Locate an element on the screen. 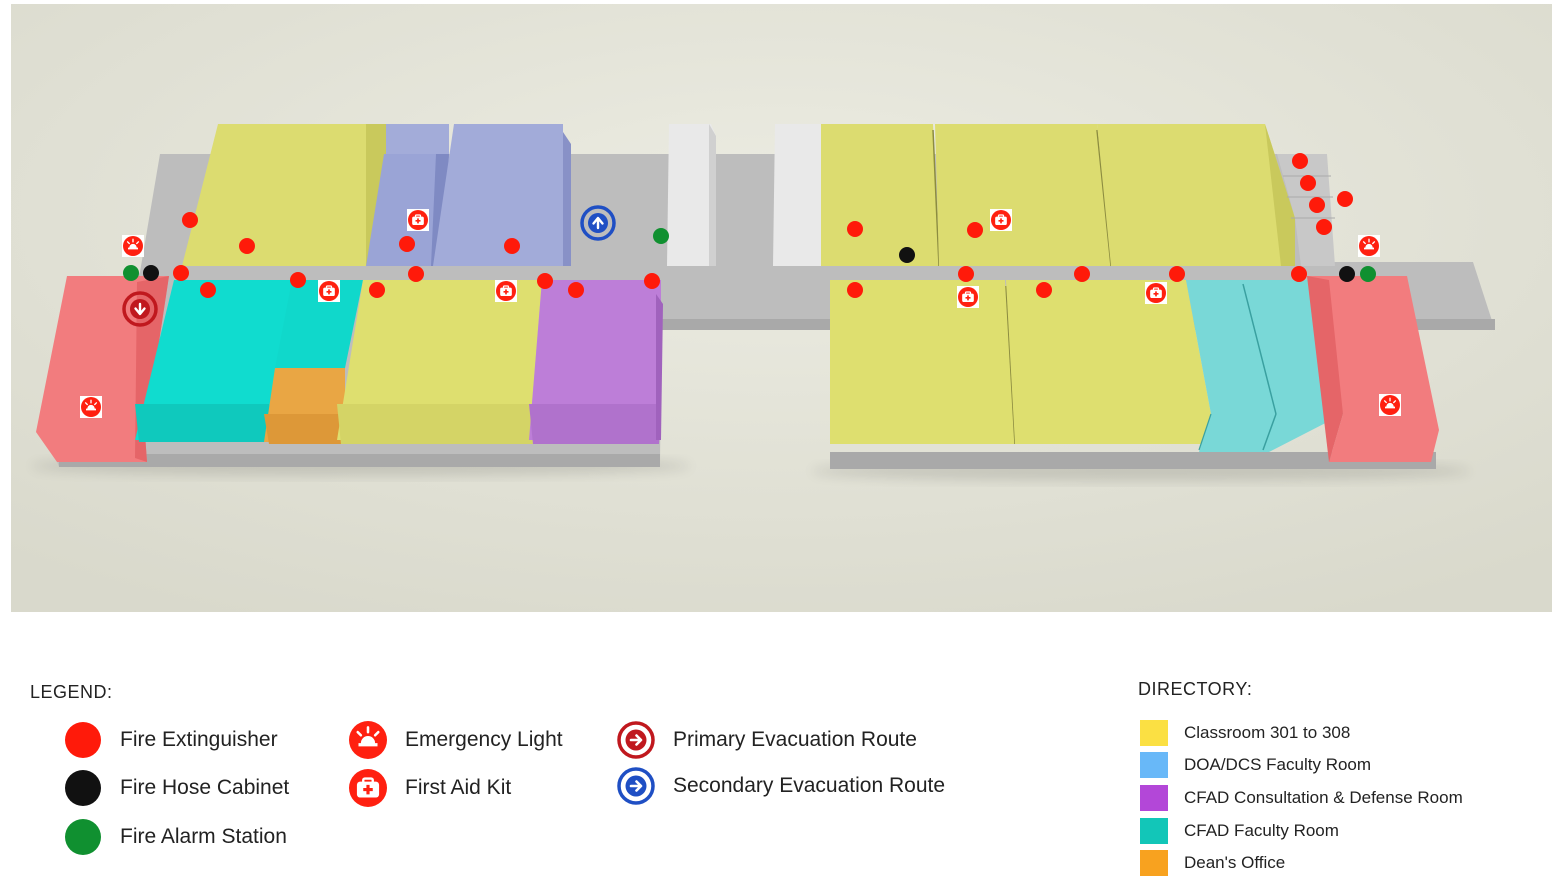 This screenshot has height=884, width=1559. faculty-room-back-b is located at coordinates (502, 195).